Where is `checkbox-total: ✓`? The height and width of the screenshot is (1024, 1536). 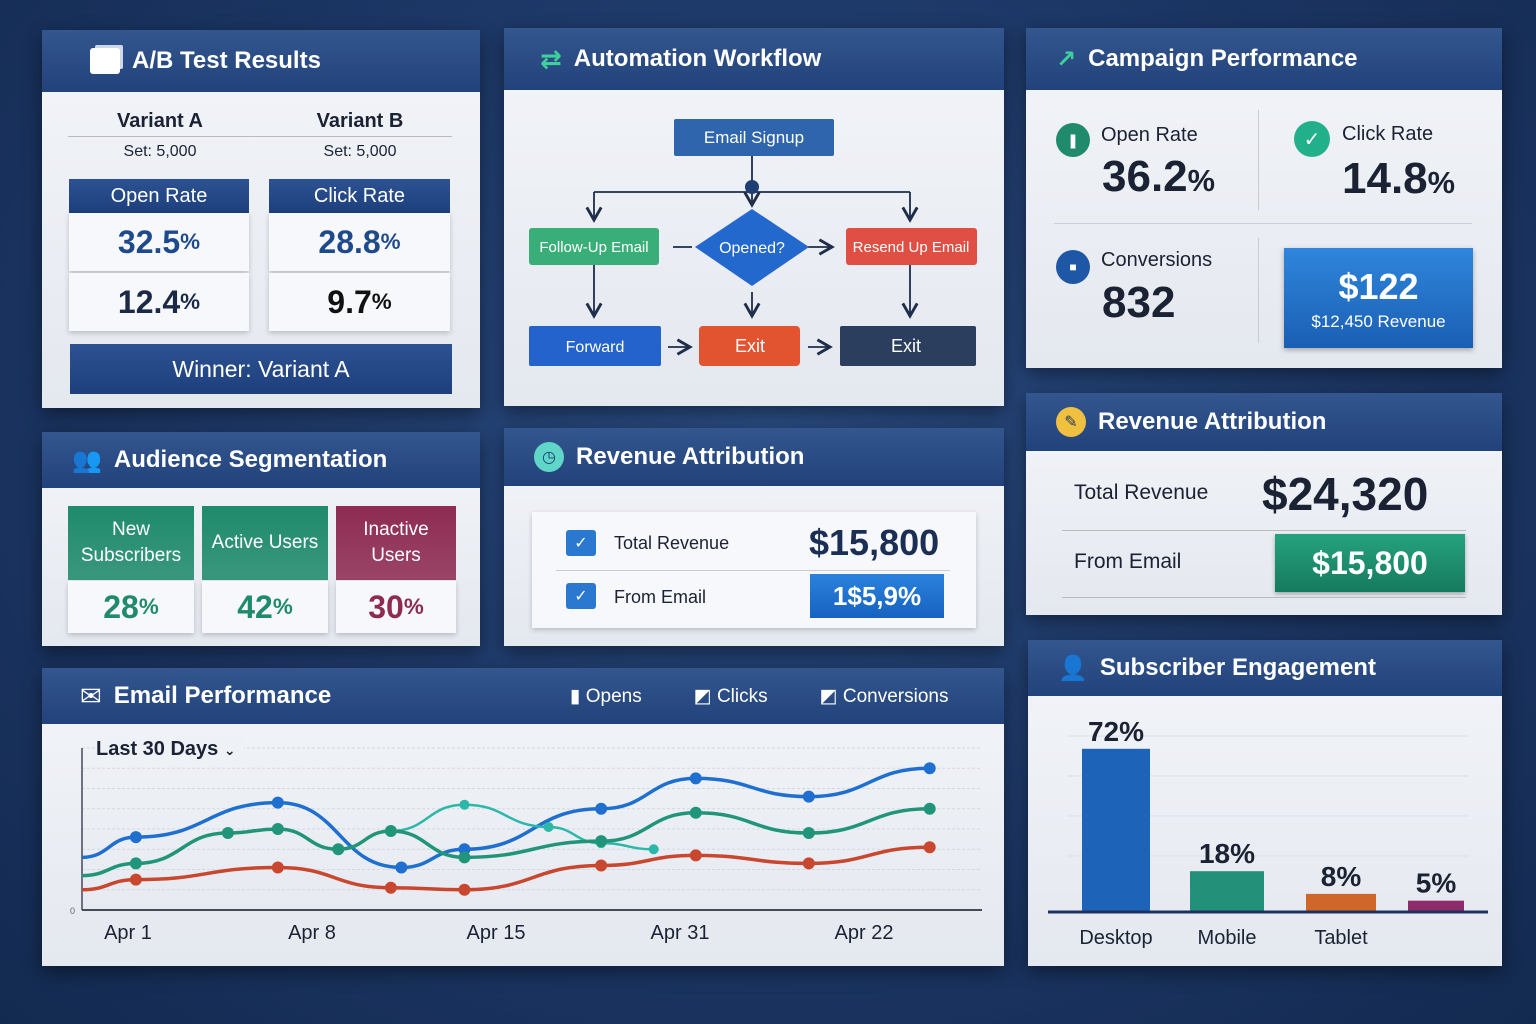 checkbox-total: ✓ is located at coordinates (581, 543).